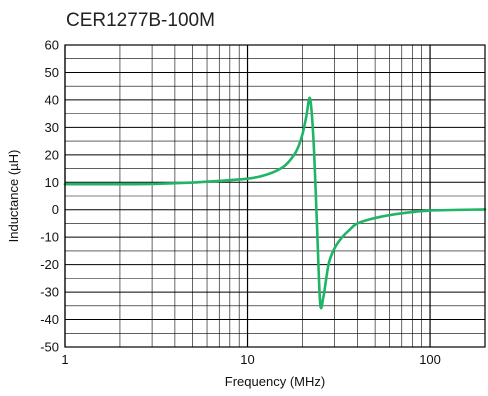 The height and width of the screenshot is (396, 488). What do you see at coordinates (52, 72) in the screenshot?
I see `y-tick-label: 50` at bounding box center [52, 72].